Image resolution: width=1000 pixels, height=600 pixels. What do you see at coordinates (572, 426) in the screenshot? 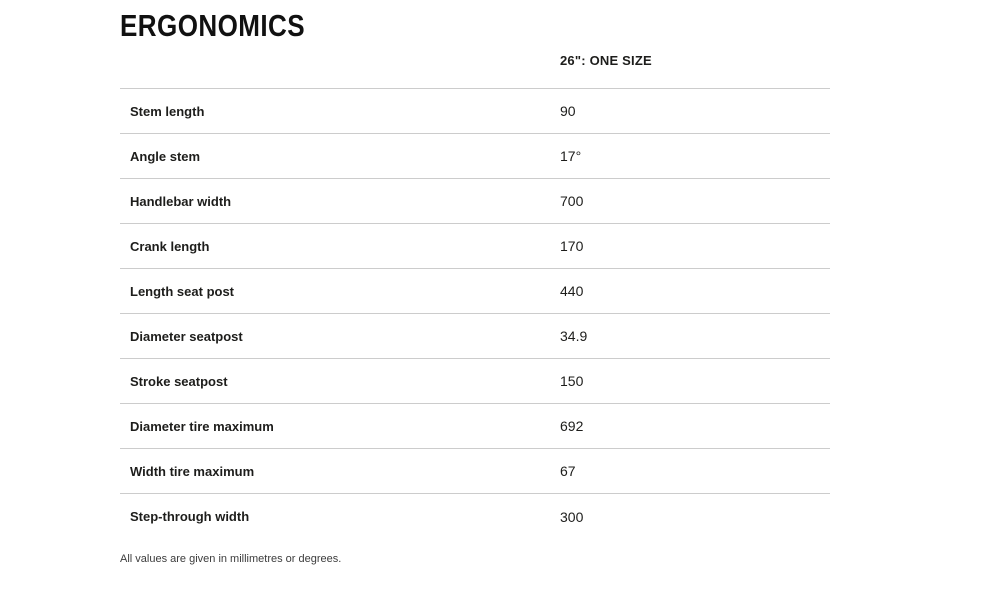
I see `spec-value: 692` at bounding box center [572, 426].